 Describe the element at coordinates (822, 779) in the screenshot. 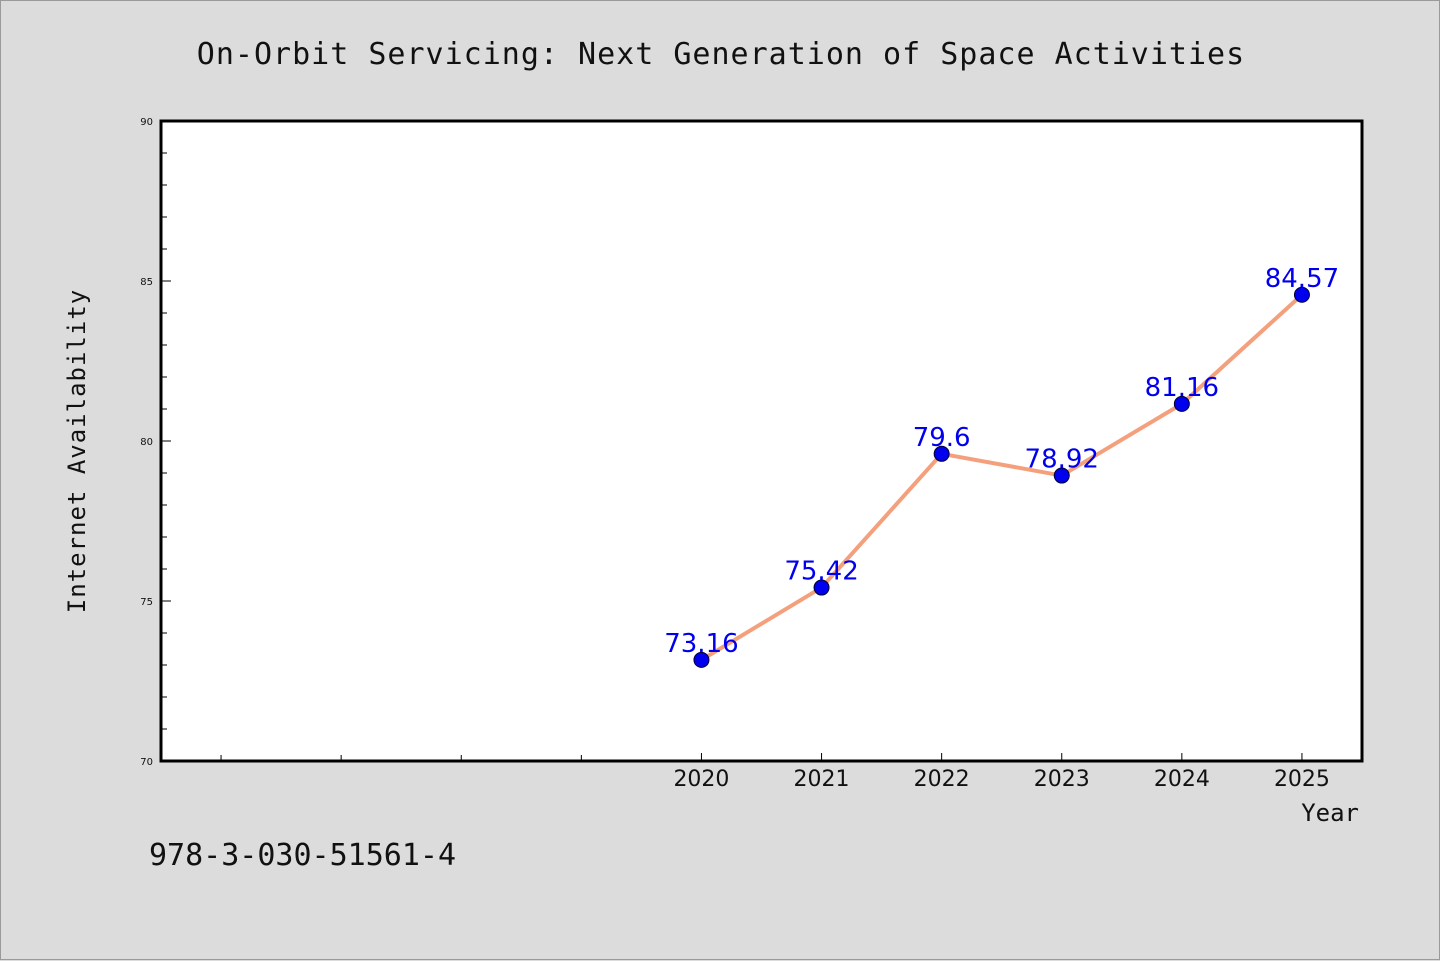

I see `x-tick-label: 2021` at that location.